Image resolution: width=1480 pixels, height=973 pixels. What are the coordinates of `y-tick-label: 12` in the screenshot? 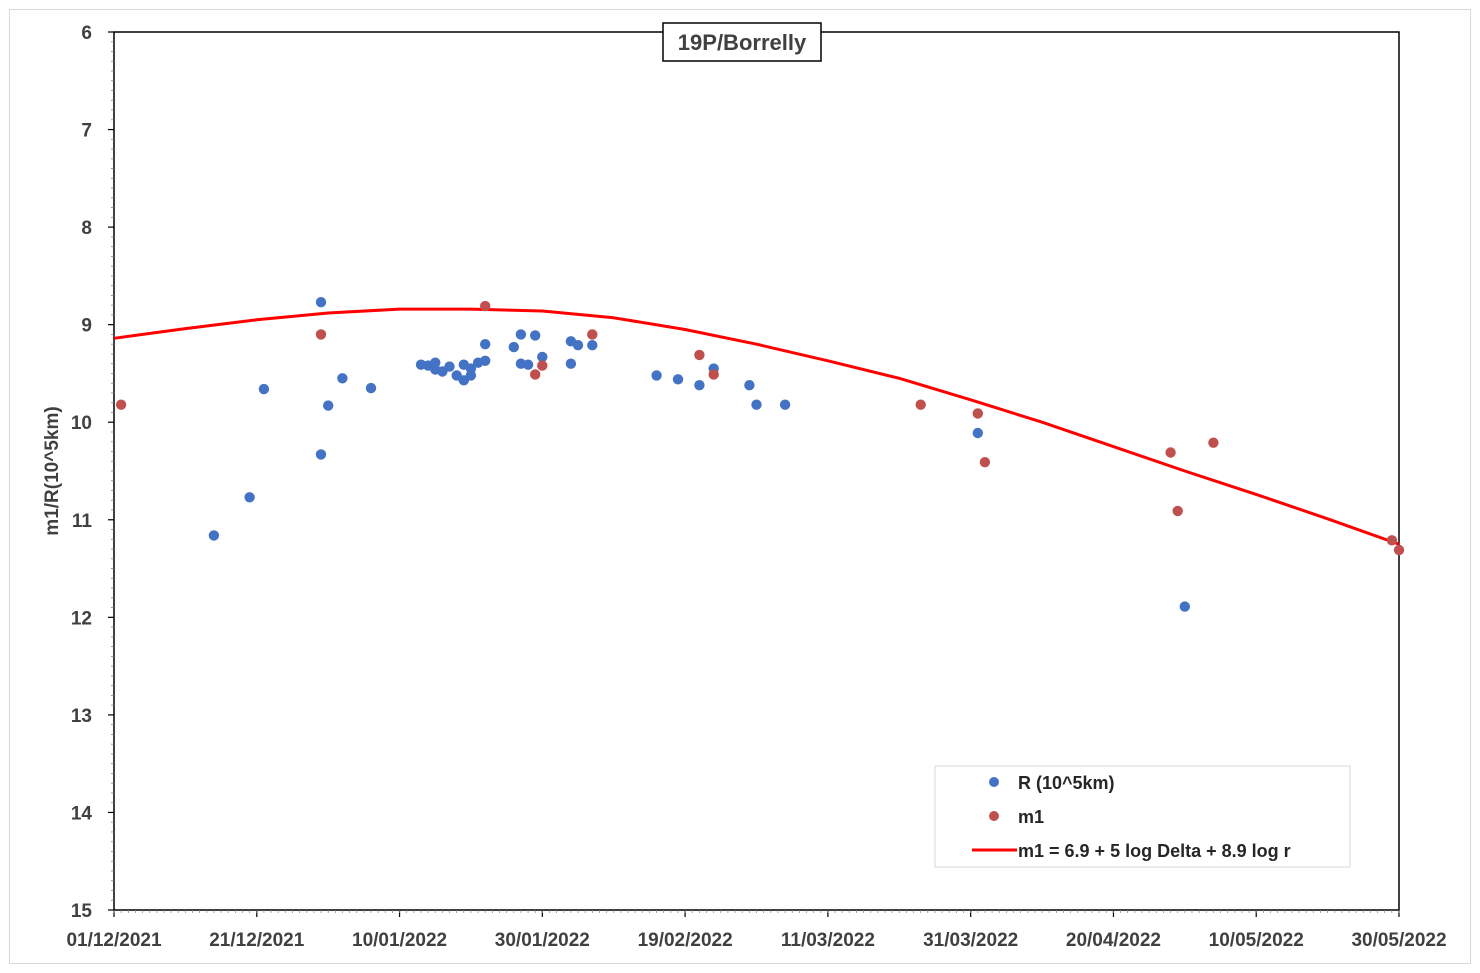 It's located at (81, 618).